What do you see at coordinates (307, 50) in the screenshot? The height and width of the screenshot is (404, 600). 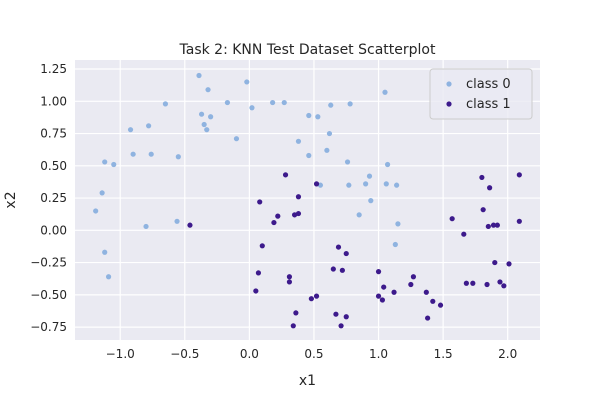 I see `chart-title: Task 2: KNN Test Dataset Scatterplot` at bounding box center [307, 50].